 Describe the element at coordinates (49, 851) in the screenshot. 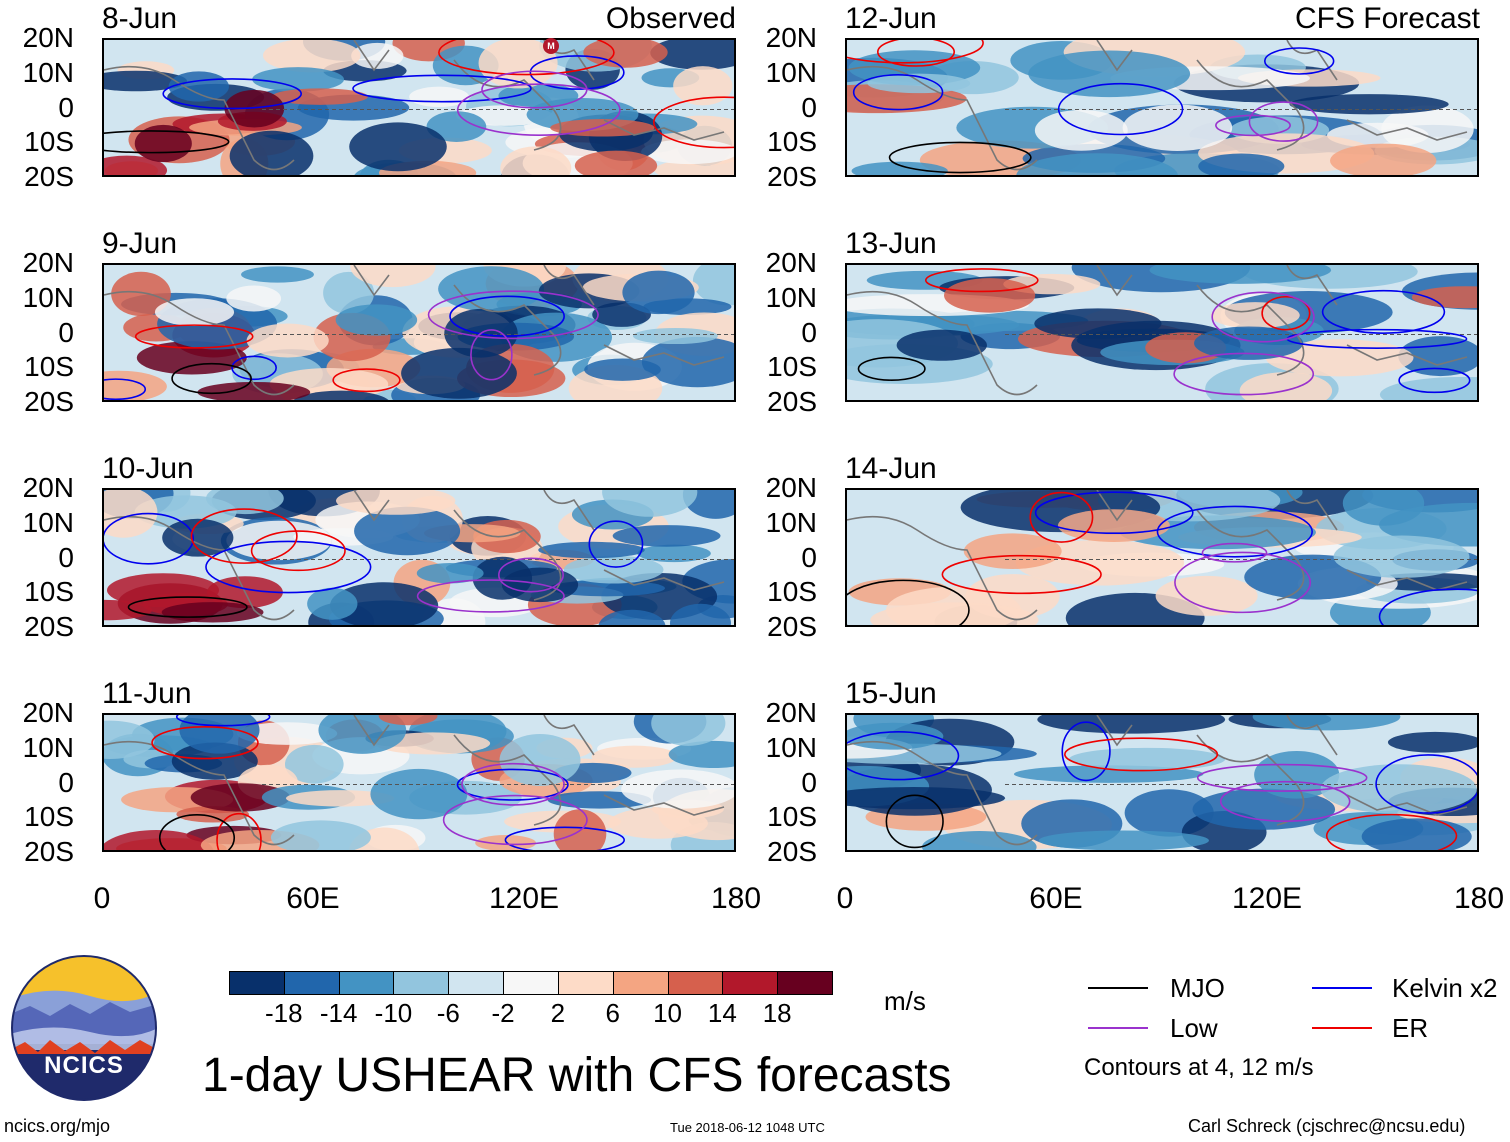

I see `y-tick-left-row4-4: 20S` at that location.